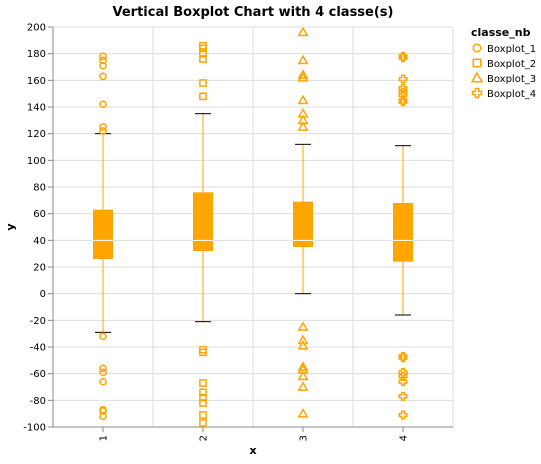 Image resolution: width=541 pixels, height=464 pixels. I want to click on y-tick-label: 0, so click(43, 294).